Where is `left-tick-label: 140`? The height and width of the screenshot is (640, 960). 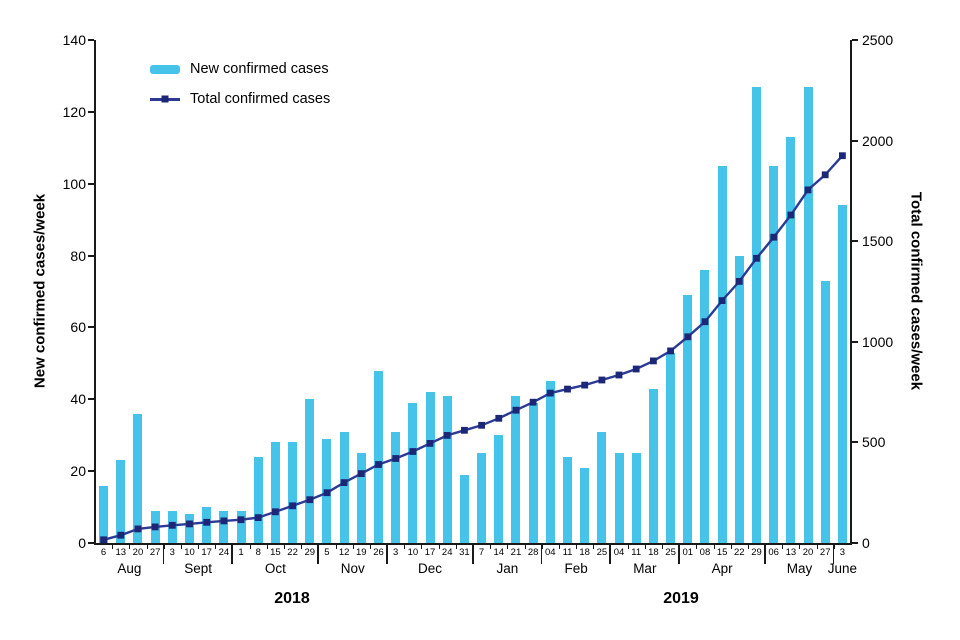
left-tick-label: 140 is located at coordinates (74, 40).